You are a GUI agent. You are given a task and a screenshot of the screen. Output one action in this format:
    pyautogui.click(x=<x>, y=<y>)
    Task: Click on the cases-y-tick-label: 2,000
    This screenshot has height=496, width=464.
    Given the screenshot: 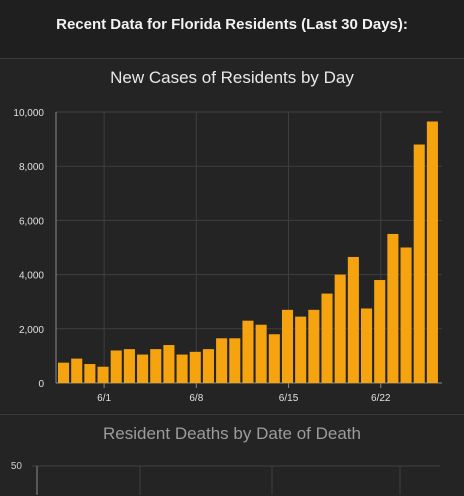 What is the action you would take?
    pyautogui.click(x=31, y=330)
    